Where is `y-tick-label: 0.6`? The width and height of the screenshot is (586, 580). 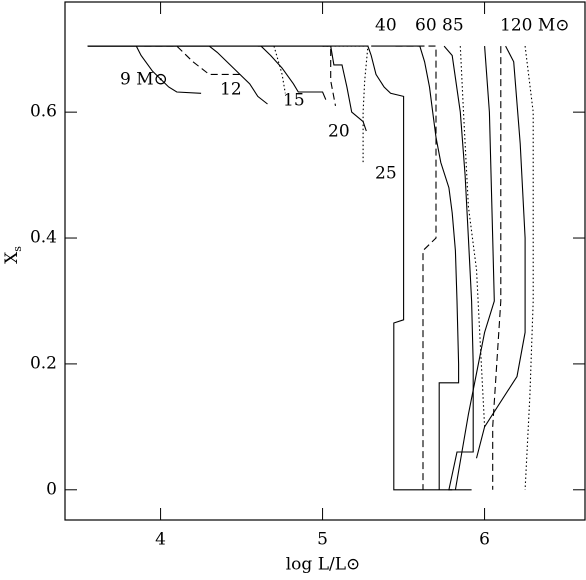 y-tick-label: 0.6 is located at coordinates (43, 112).